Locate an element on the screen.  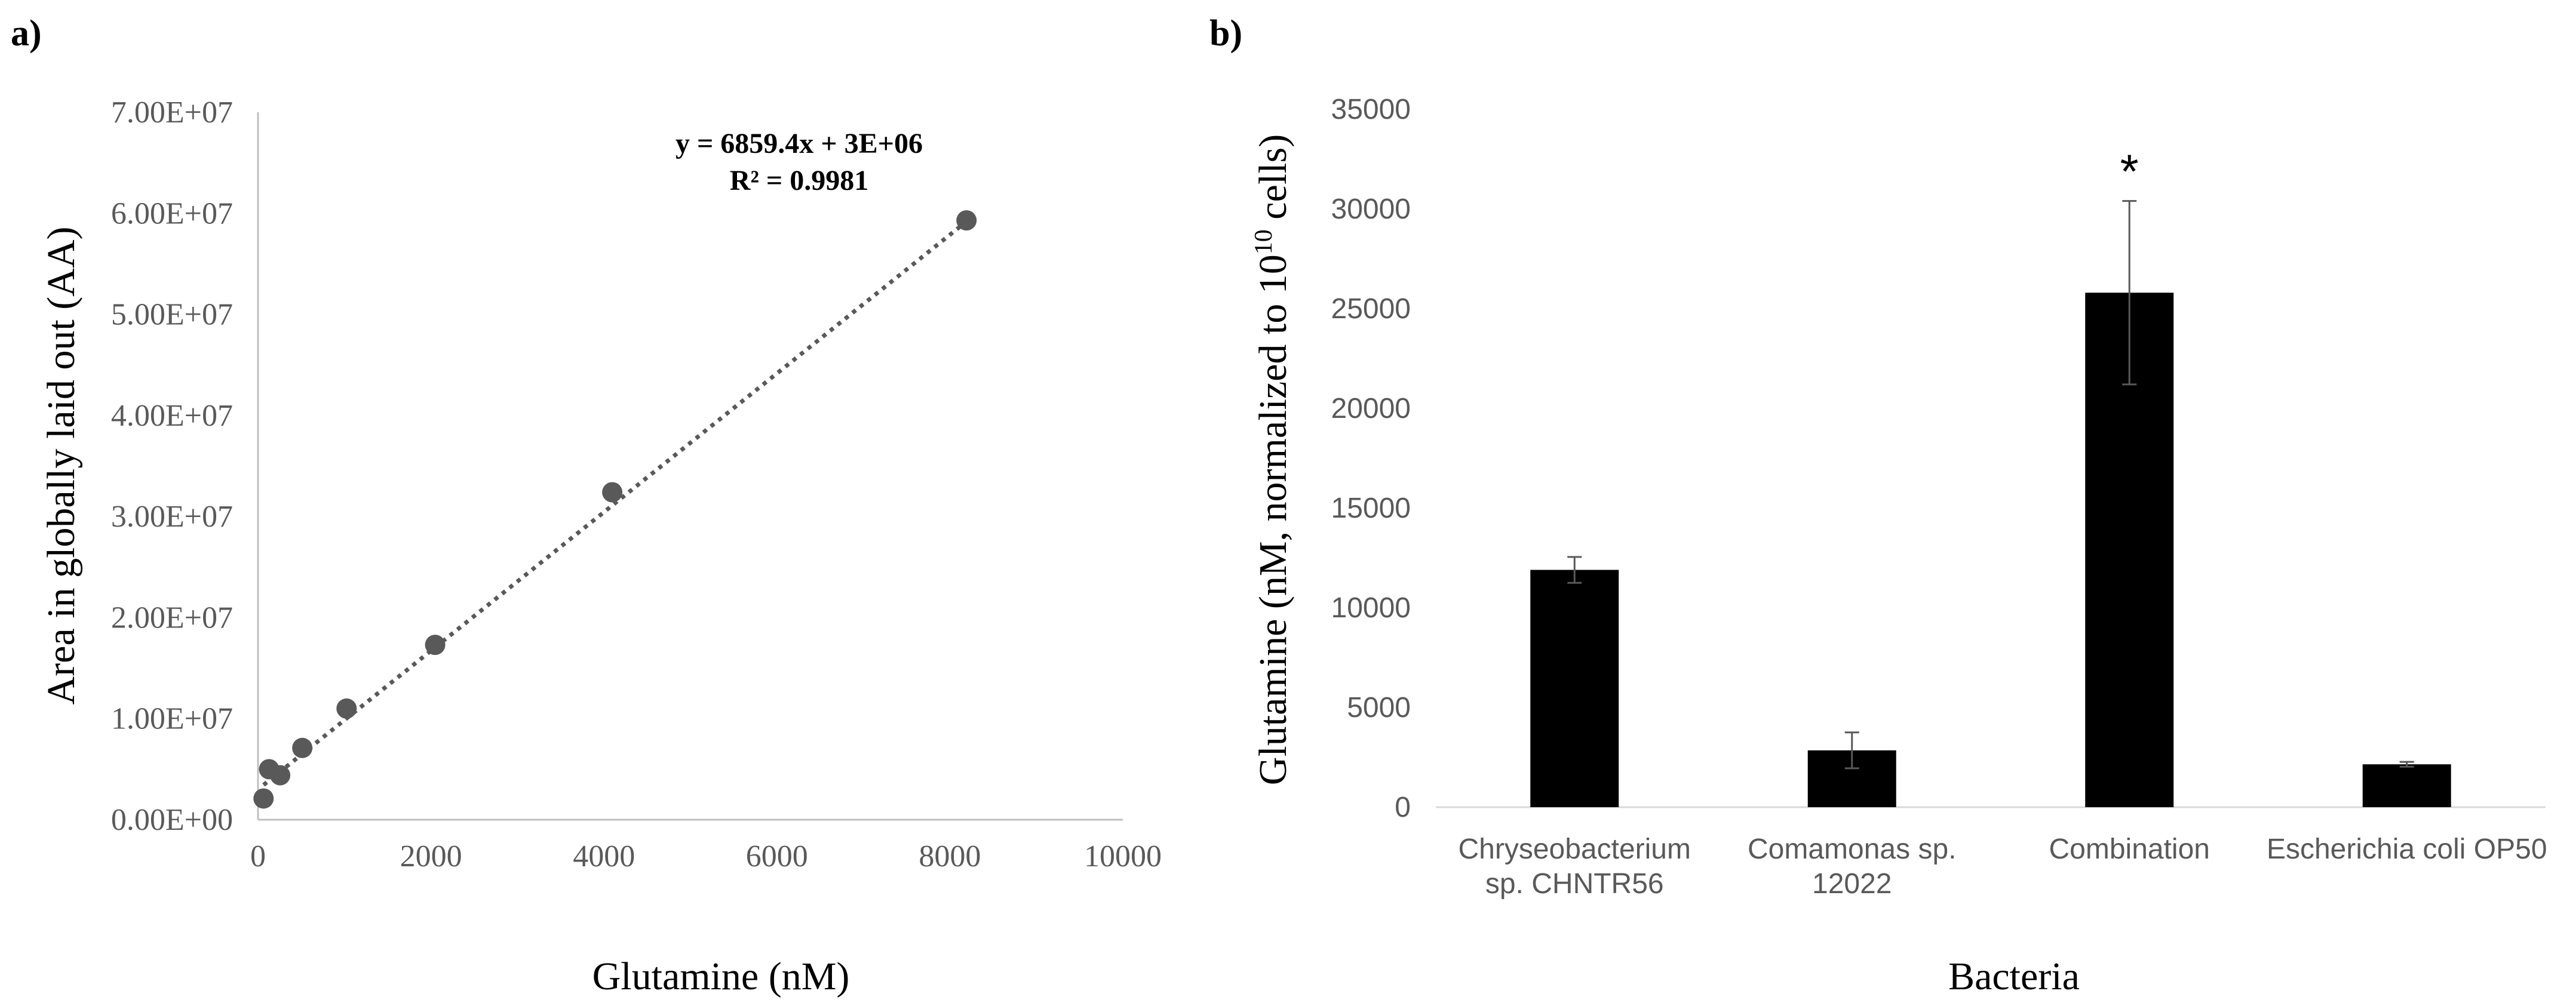
panel-a-x-ticks: 0 2000 4000 6000 8000 10000 is located at coordinates (706, 856).